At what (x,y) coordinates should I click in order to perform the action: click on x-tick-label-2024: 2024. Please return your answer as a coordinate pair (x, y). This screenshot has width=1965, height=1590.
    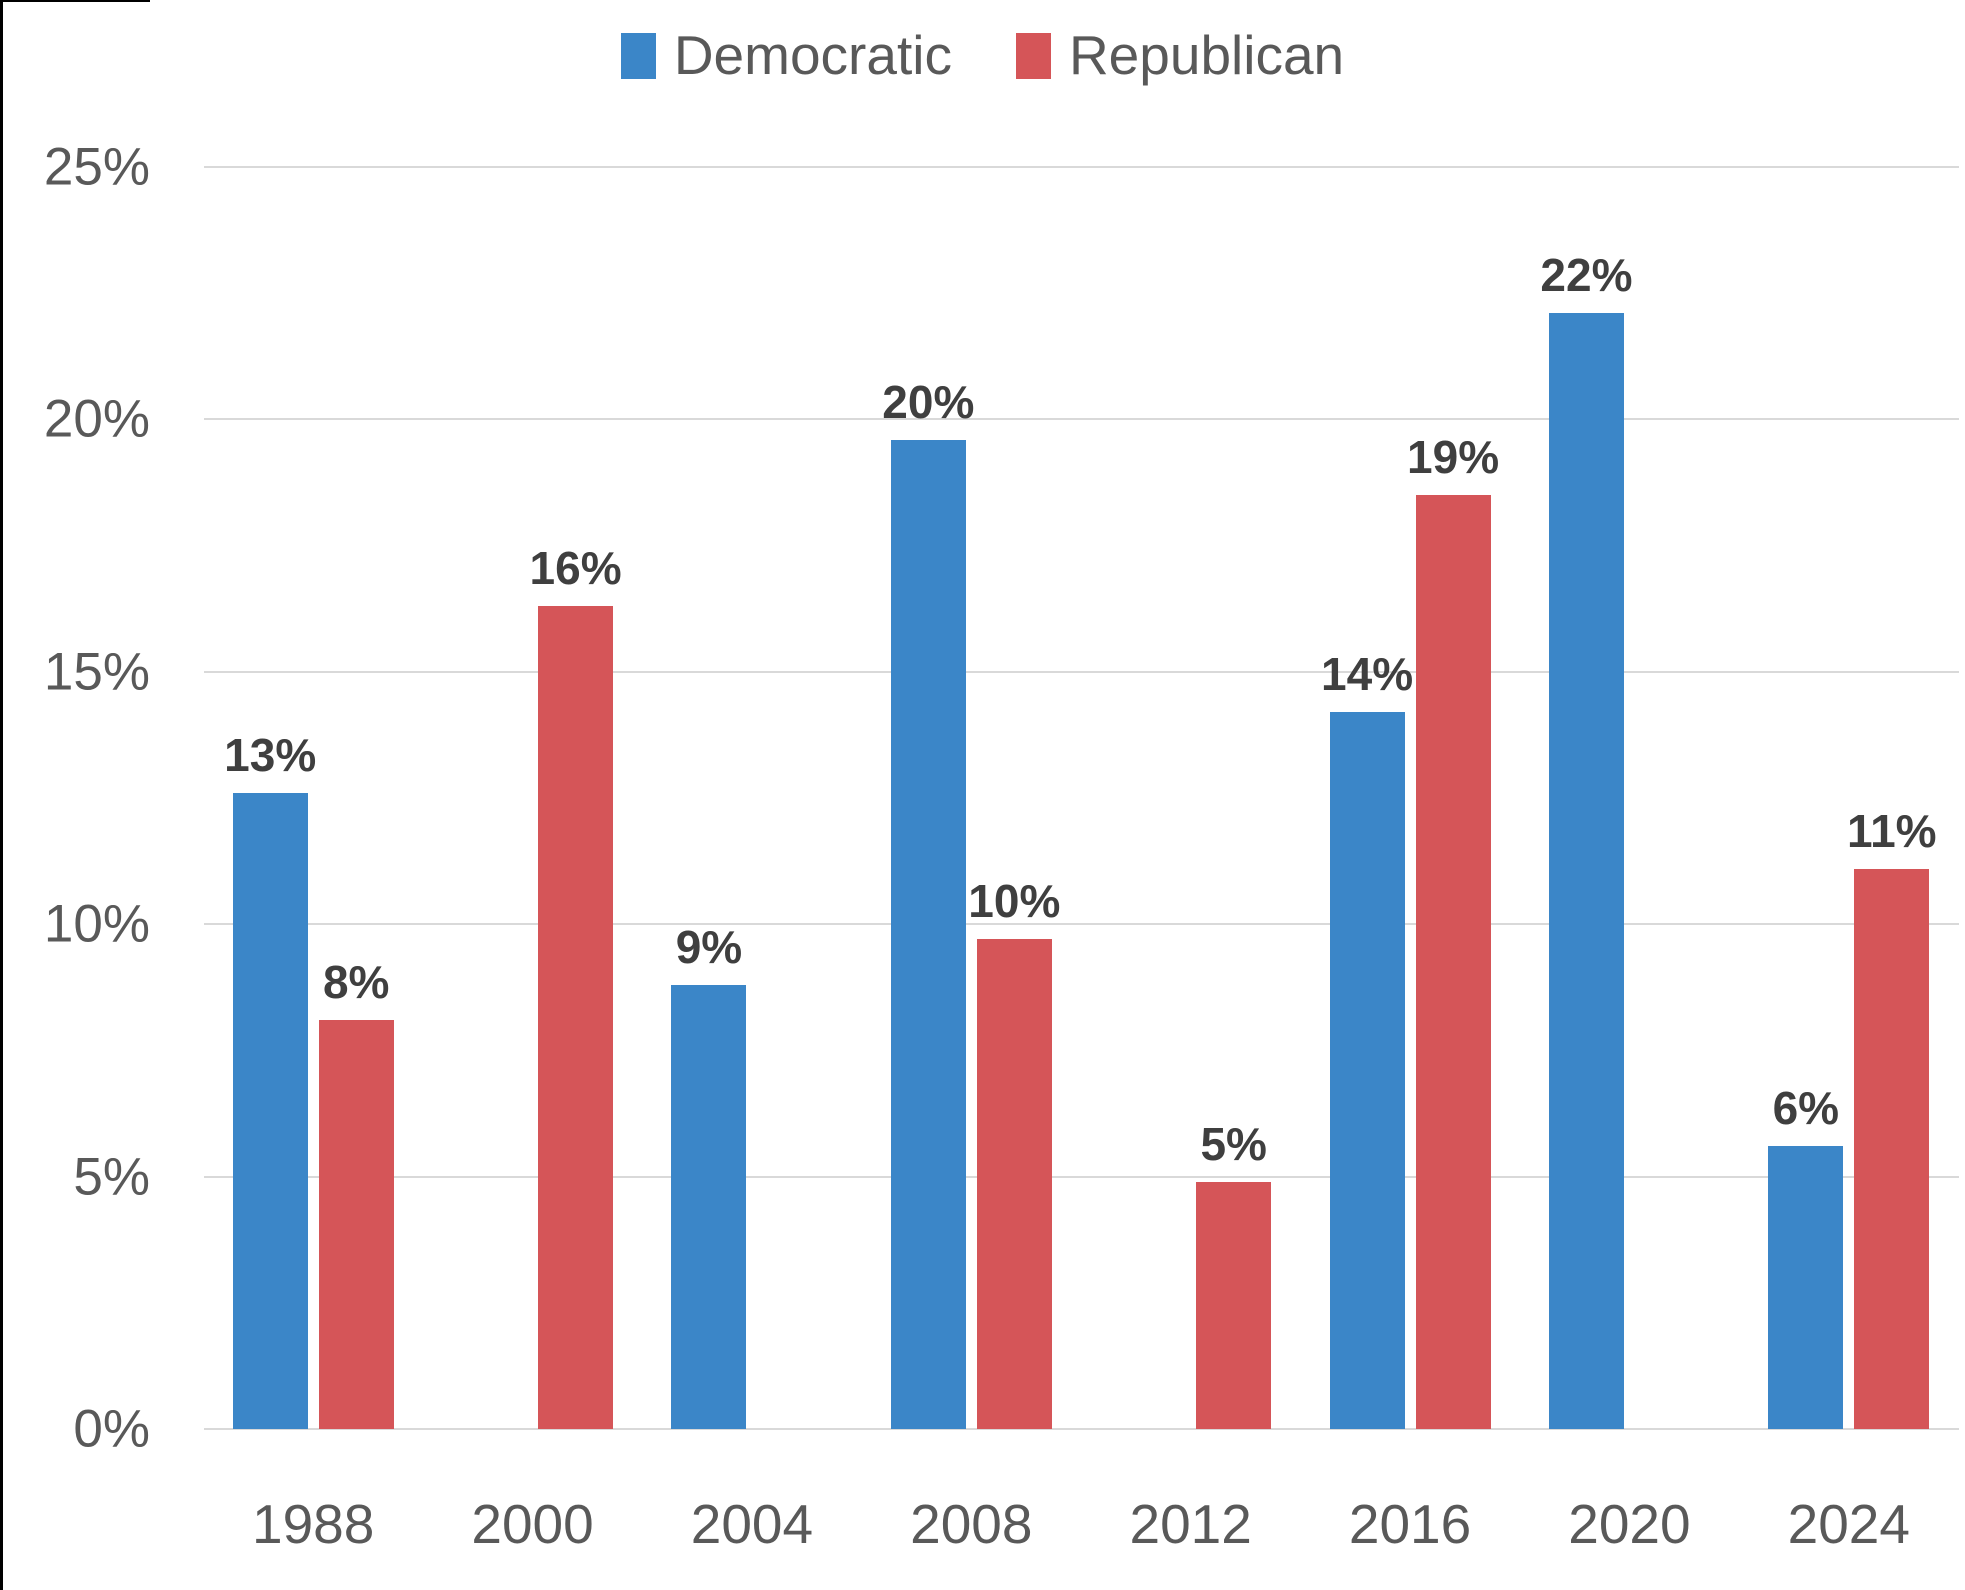
    Looking at the image, I should click on (1848, 1524).